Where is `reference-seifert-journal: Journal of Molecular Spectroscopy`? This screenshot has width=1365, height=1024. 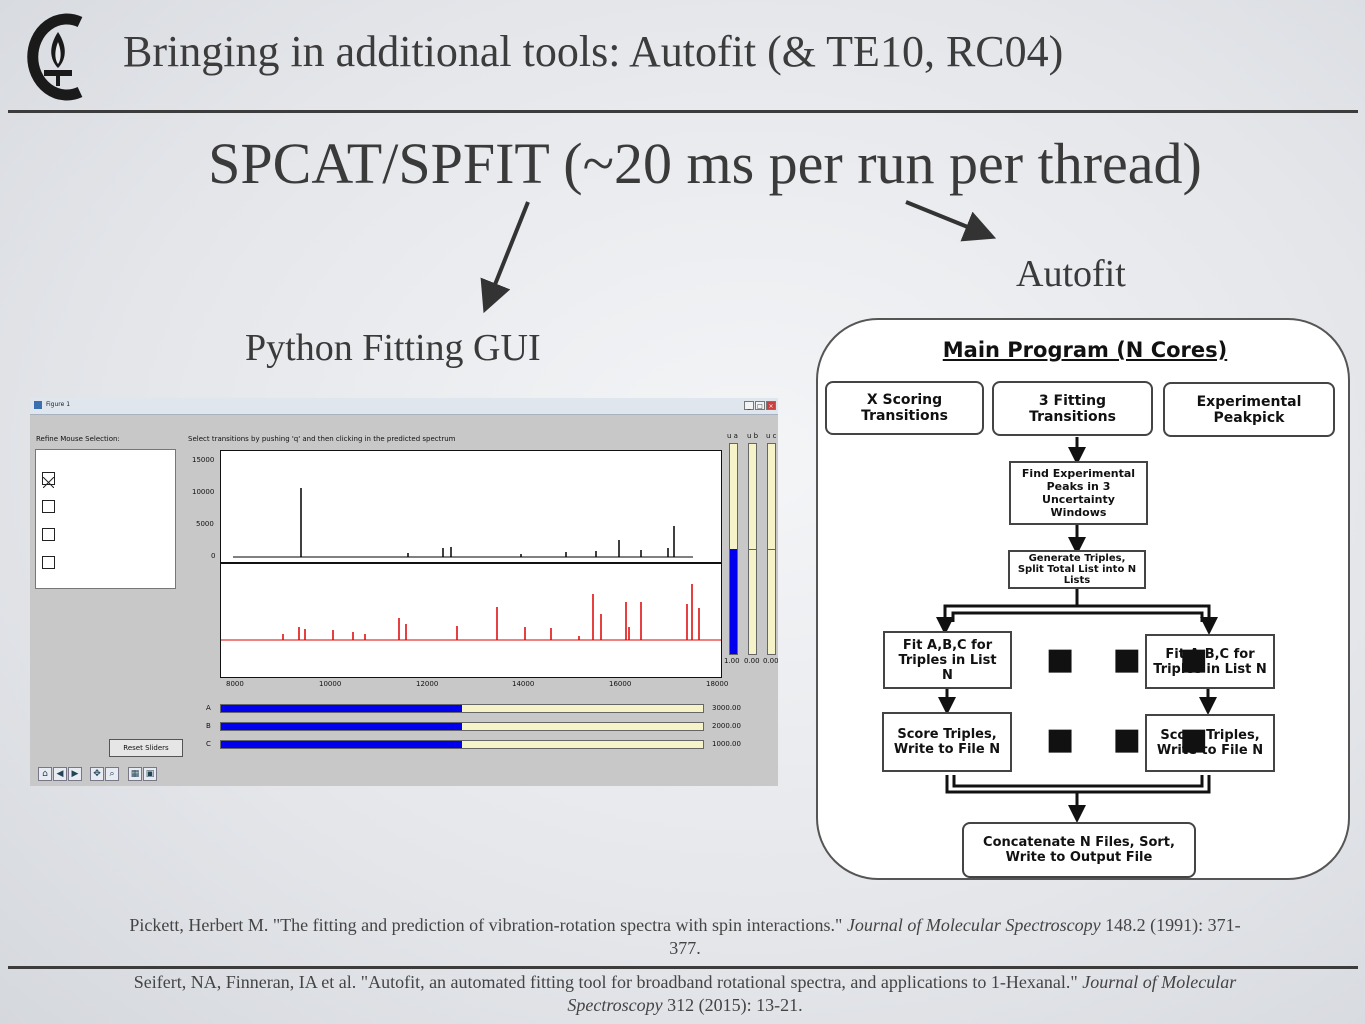 reference-seifert-journal: Journal of Molecular Spectroscopy is located at coordinates (902, 993).